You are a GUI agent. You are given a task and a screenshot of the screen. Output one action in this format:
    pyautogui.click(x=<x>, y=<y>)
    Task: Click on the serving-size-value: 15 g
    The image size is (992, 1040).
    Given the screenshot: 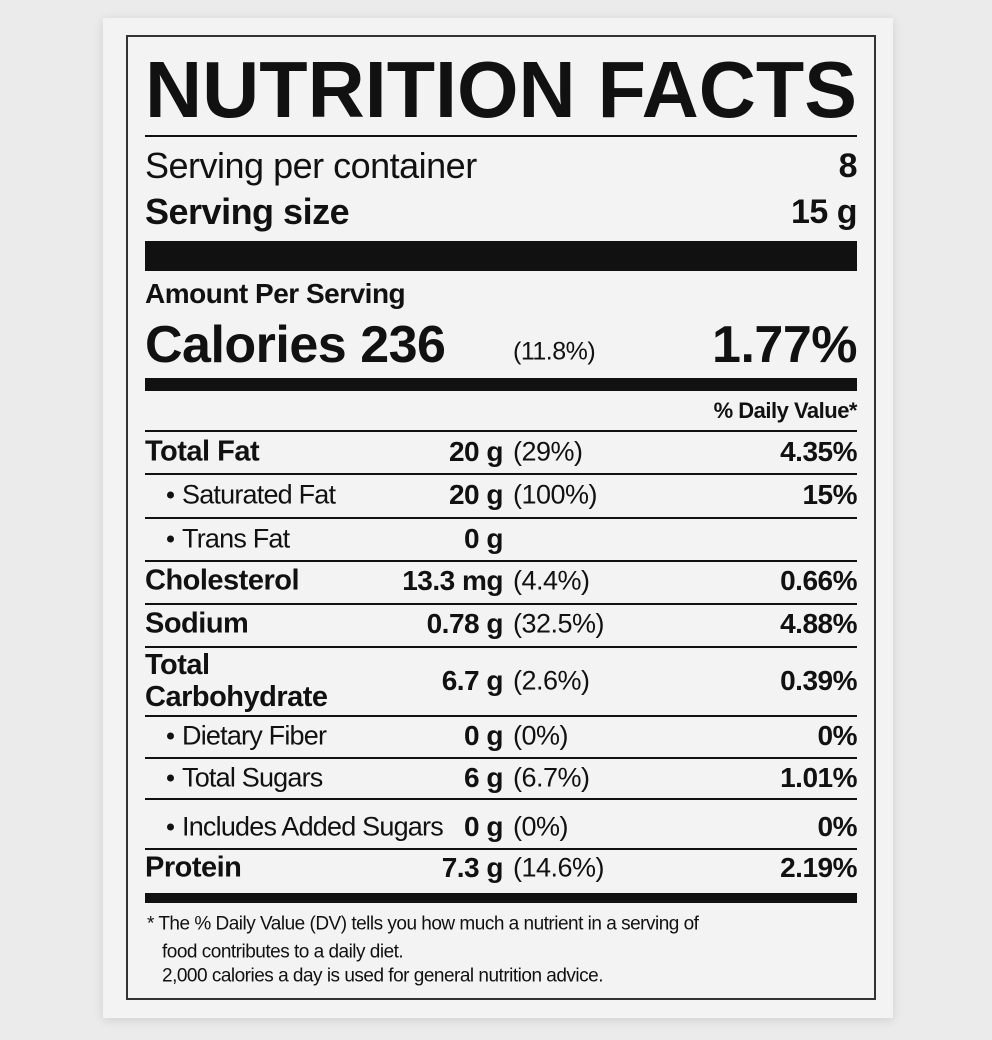 What is the action you would take?
    pyautogui.click(x=824, y=212)
    